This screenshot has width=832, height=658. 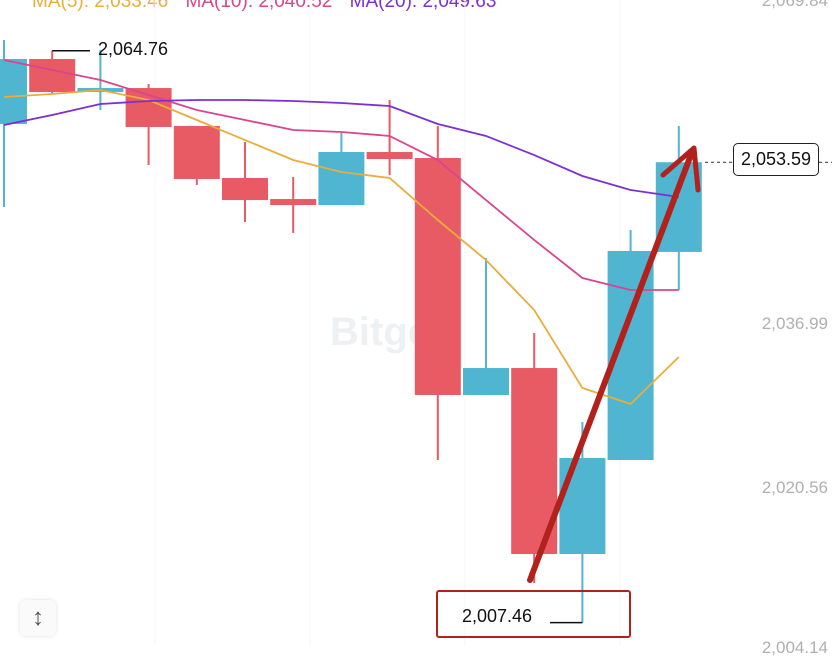 What do you see at coordinates (497, 616) in the screenshot?
I see `low-price-label: 2,007.46` at bounding box center [497, 616].